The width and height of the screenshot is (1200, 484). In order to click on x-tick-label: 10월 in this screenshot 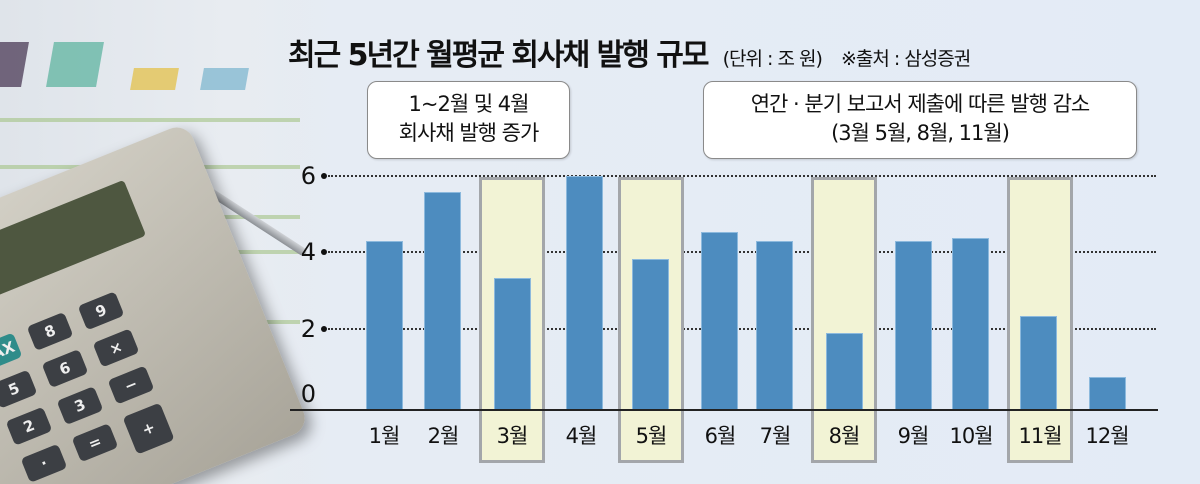, I will do `click(971, 436)`.